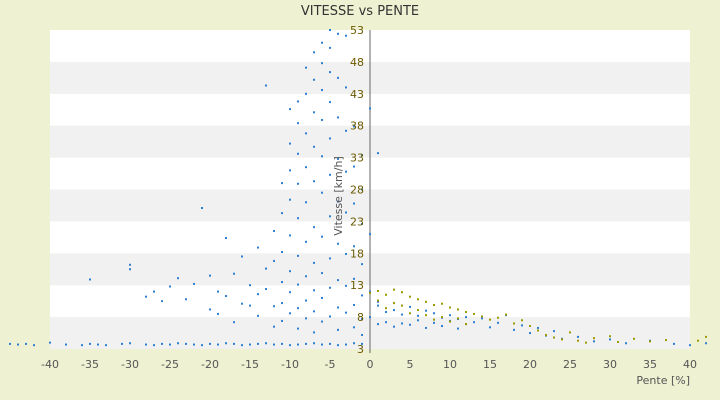 The image size is (720, 400). Describe the element at coordinates (290, 364) in the screenshot. I see `x-tick-label: -10` at that location.